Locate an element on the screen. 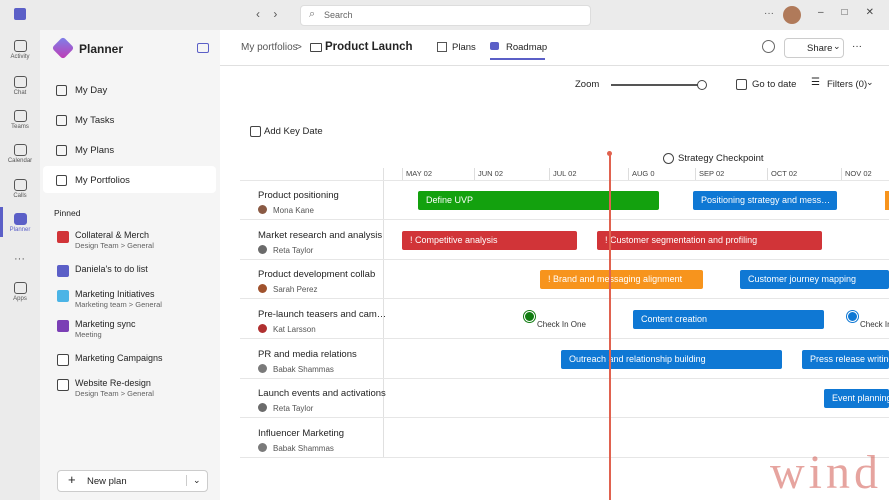  roadmap-item: ! Customer segmentation and profiling is located at coordinates (709, 240).